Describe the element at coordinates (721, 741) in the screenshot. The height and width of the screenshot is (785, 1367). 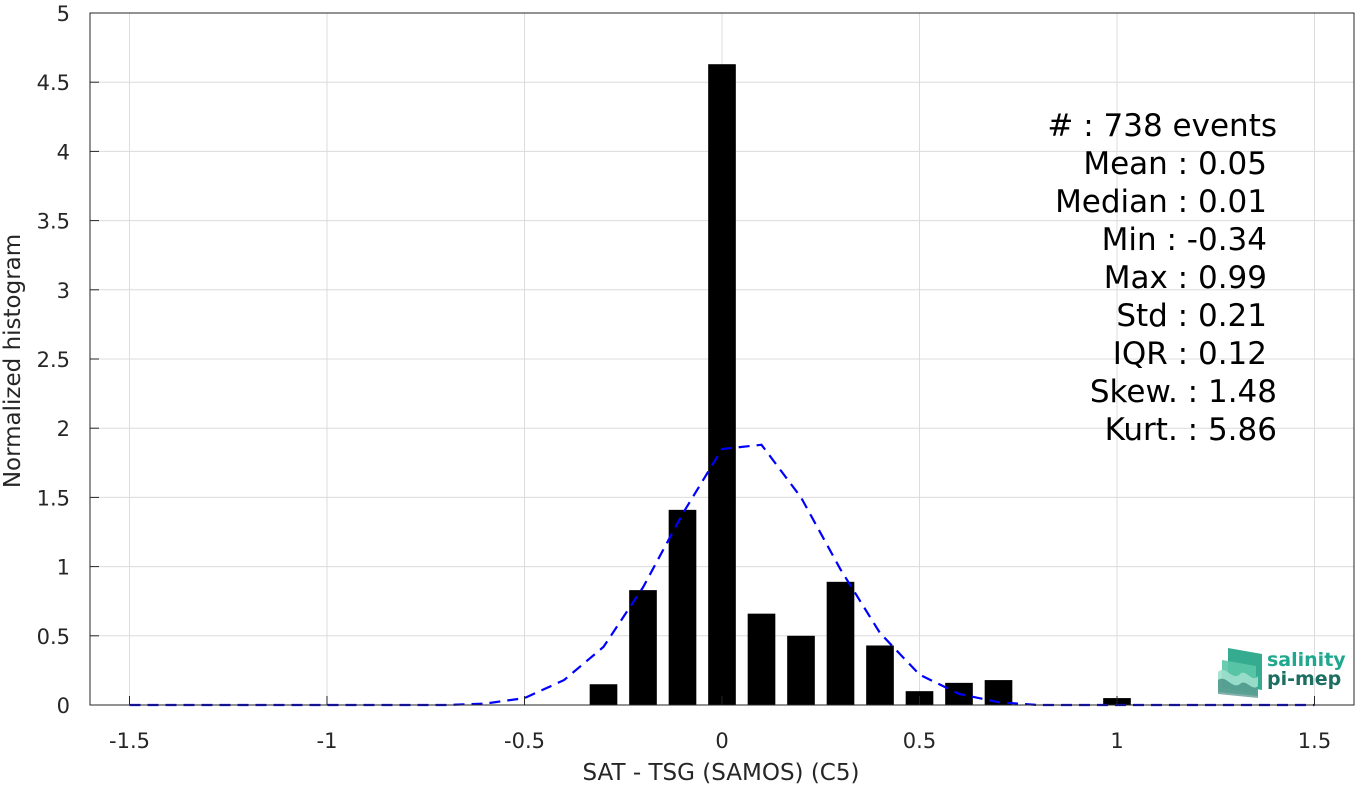
I see `x-tick-label: 0` at that location.